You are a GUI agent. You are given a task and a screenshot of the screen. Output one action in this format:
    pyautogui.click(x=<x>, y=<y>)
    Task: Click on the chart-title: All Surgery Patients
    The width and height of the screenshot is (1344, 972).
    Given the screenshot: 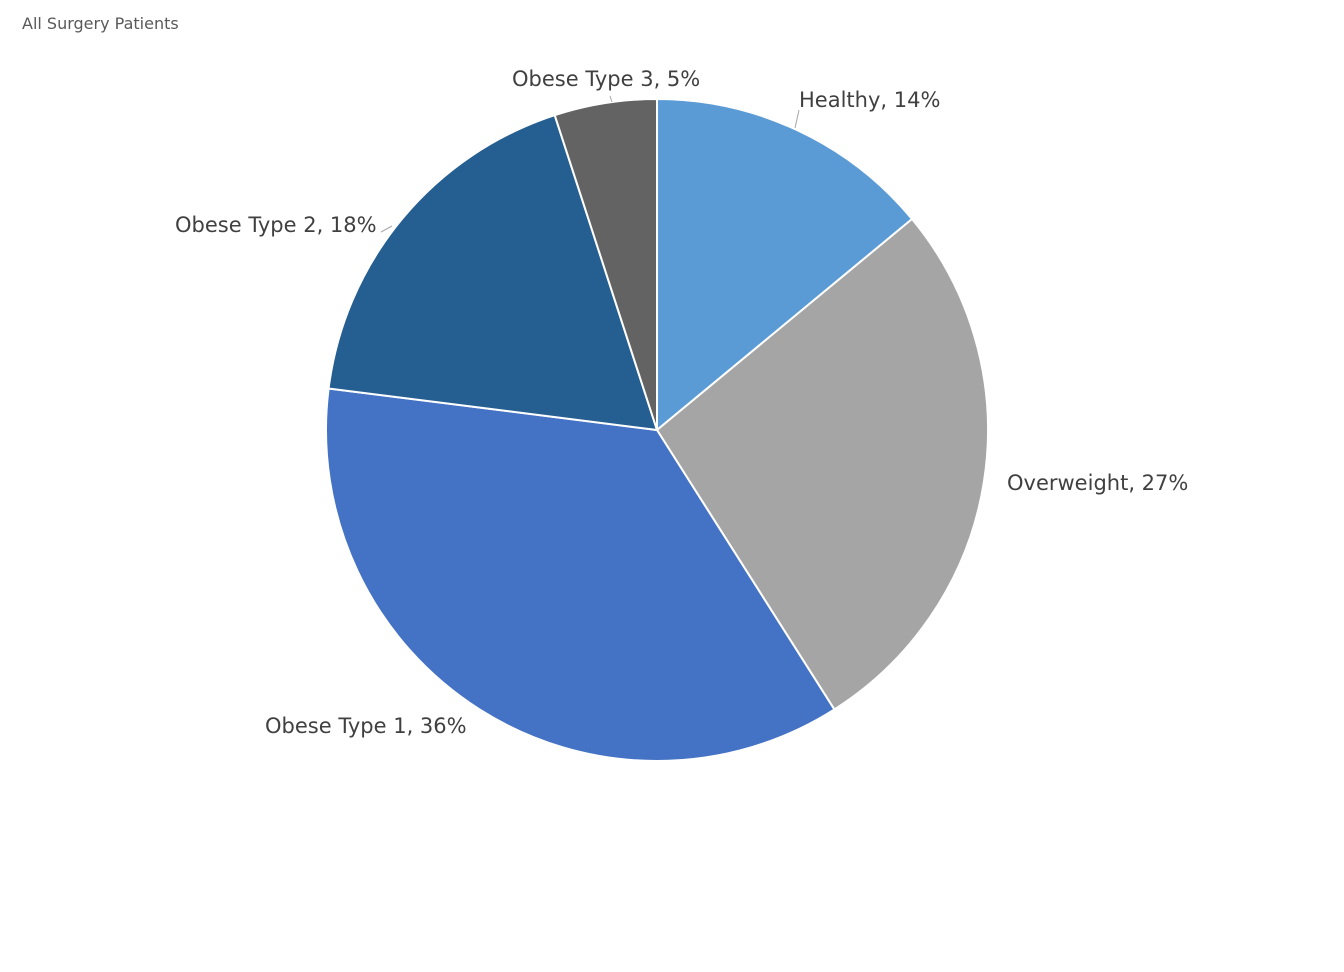 What is the action you would take?
    pyautogui.click(x=100, y=23)
    